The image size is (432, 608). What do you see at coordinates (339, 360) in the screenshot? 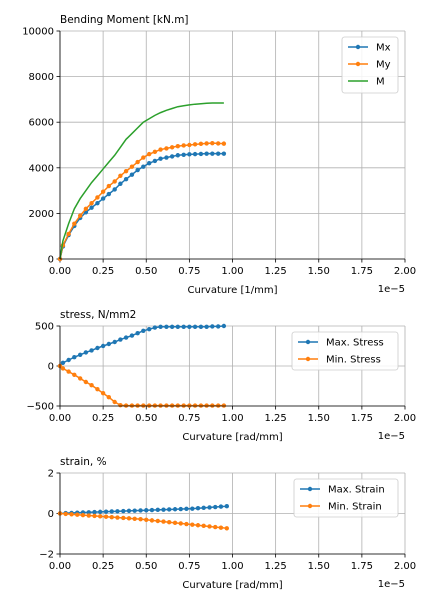
I see `legend-item: Min. Stress` at bounding box center [339, 360].